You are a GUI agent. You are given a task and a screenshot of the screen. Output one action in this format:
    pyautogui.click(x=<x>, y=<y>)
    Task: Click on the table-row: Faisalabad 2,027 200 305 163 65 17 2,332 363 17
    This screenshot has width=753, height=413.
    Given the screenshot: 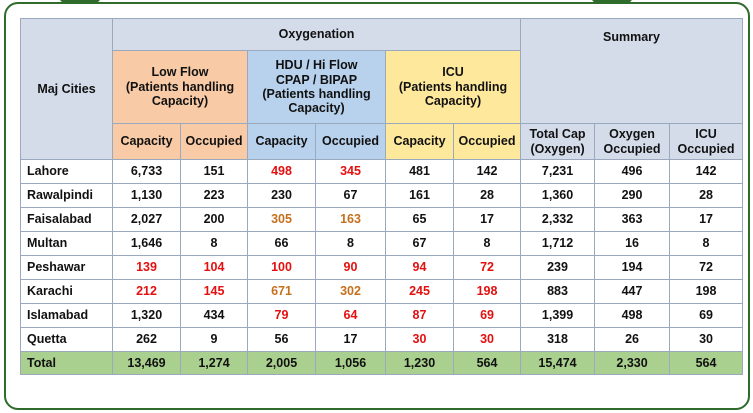 What is the action you would take?
    pyautogui.click(x=382, y=219)
    